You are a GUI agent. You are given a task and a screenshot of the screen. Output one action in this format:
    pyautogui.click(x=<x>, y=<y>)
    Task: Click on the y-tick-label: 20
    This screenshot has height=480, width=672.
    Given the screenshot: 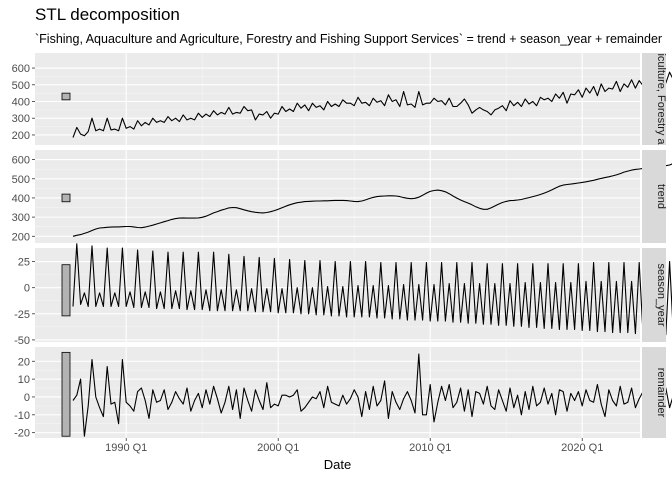 What is the action you would take?
    pyautogui.click(x=24, y=362)
    